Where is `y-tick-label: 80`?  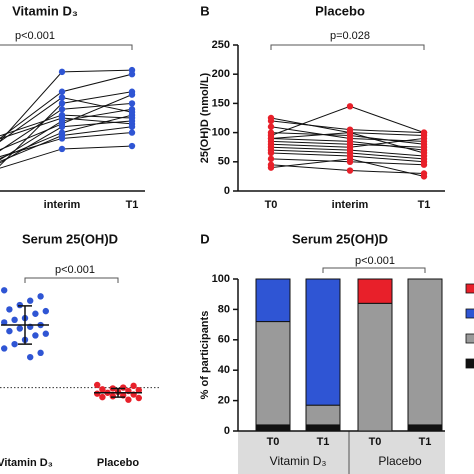
y-tick-label: 80 is located at coordinates (224, 309).